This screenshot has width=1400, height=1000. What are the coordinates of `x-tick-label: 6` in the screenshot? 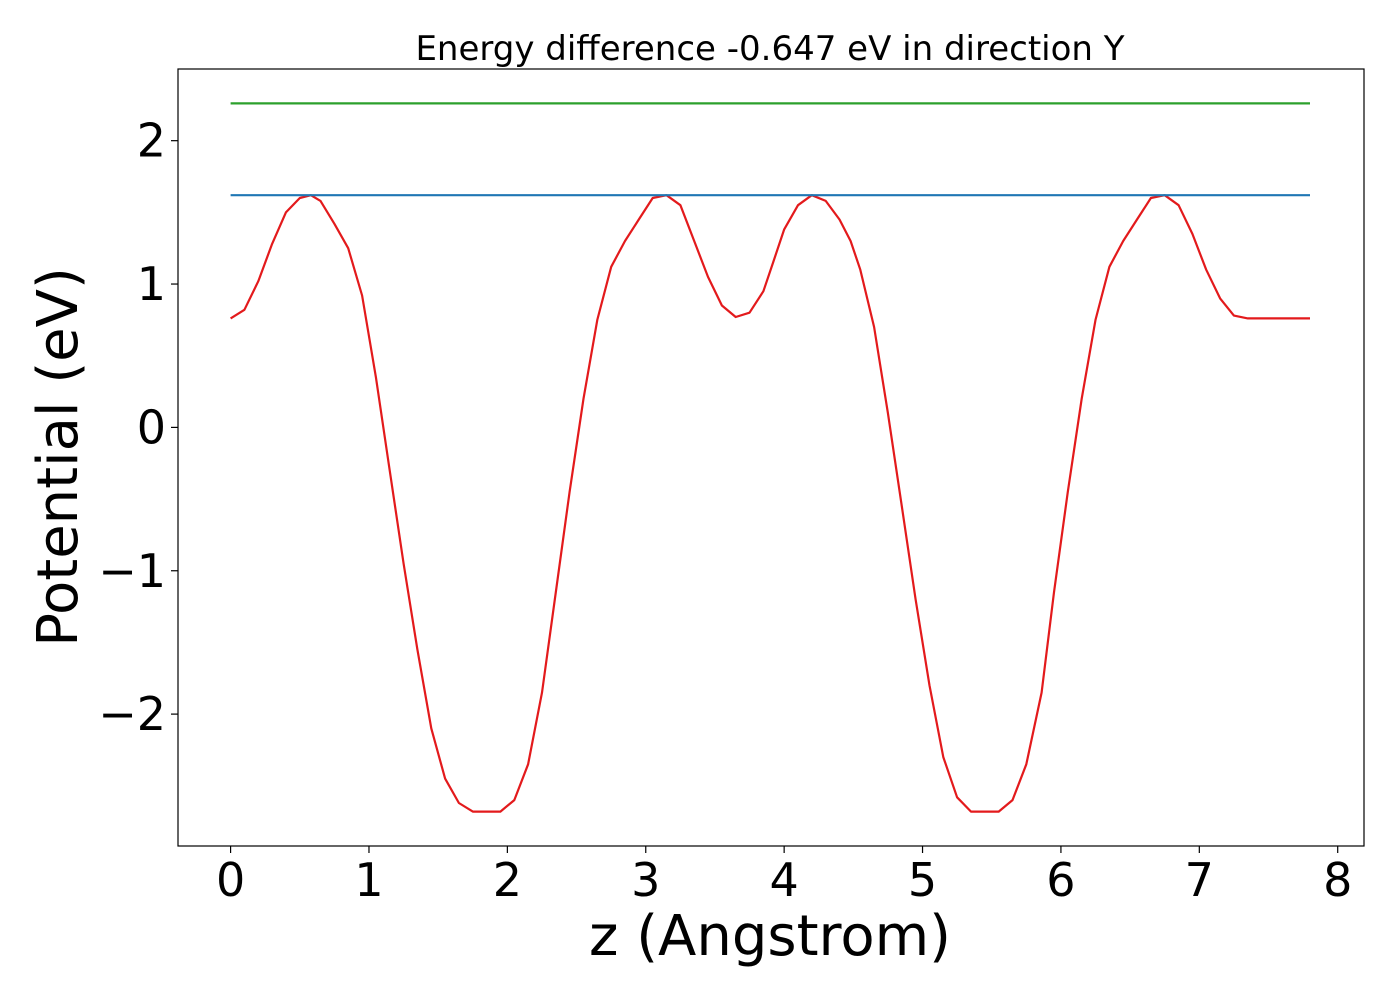 It's located at (1060, 880).